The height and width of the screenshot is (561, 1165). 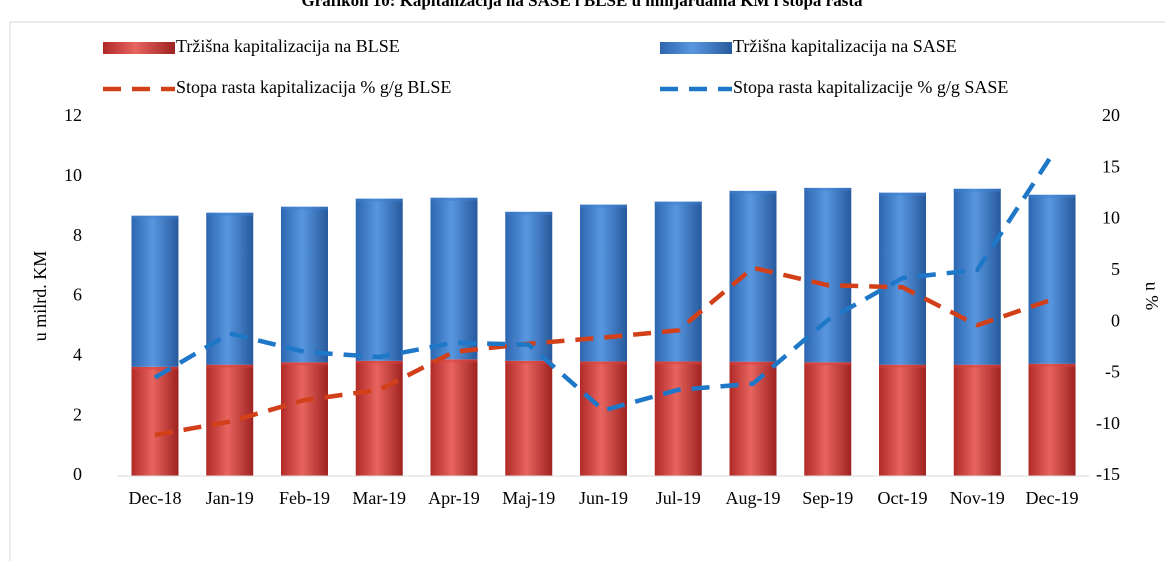 What do you see at coordinates (1108, 423) in the screenshot?
I see `y2-tick-label: -10` at bounding box center [1108, 423].